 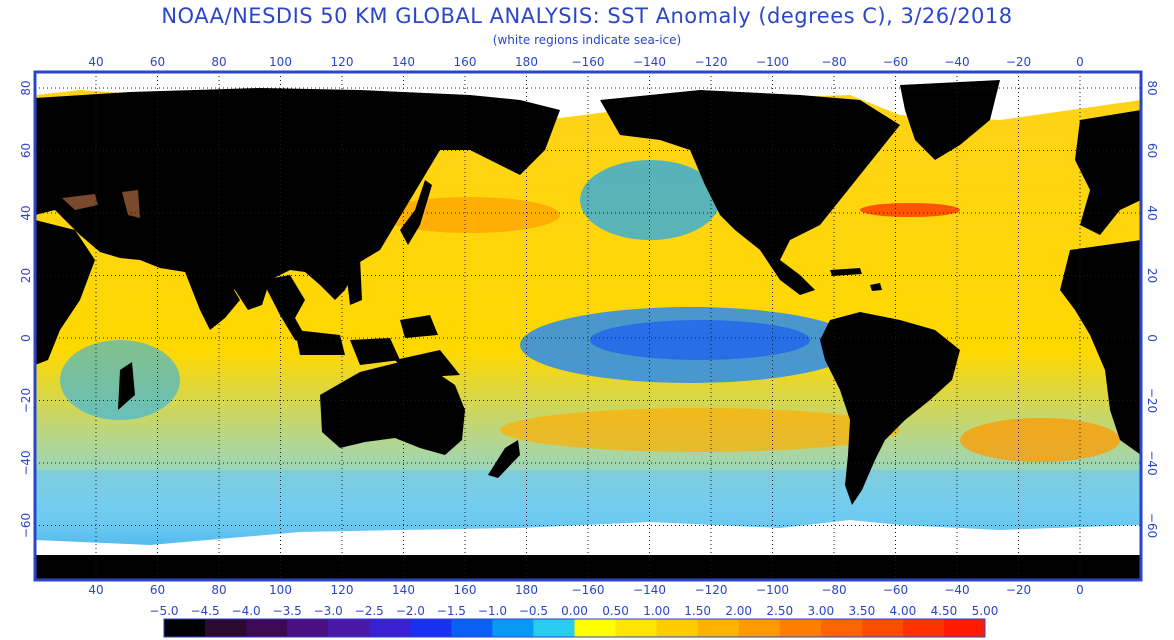 I want to click on bottom-longitude-label: 100, so click(x=280, y=590).